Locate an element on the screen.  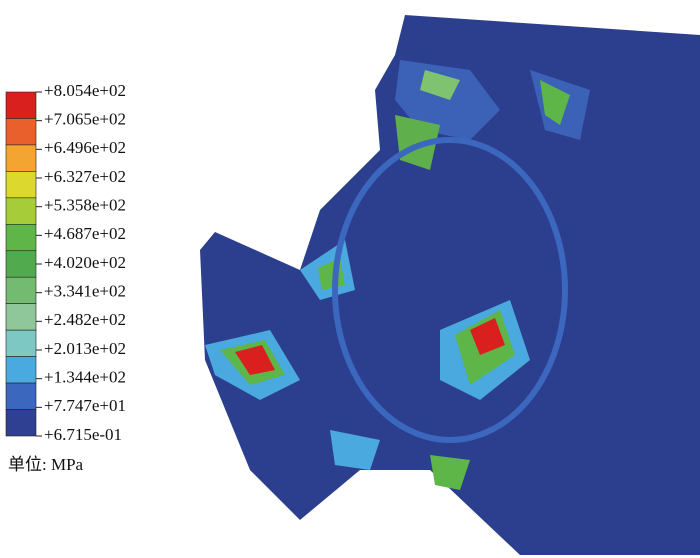
legend-label: +1.344e+02 is located at coordinates (85, 377).